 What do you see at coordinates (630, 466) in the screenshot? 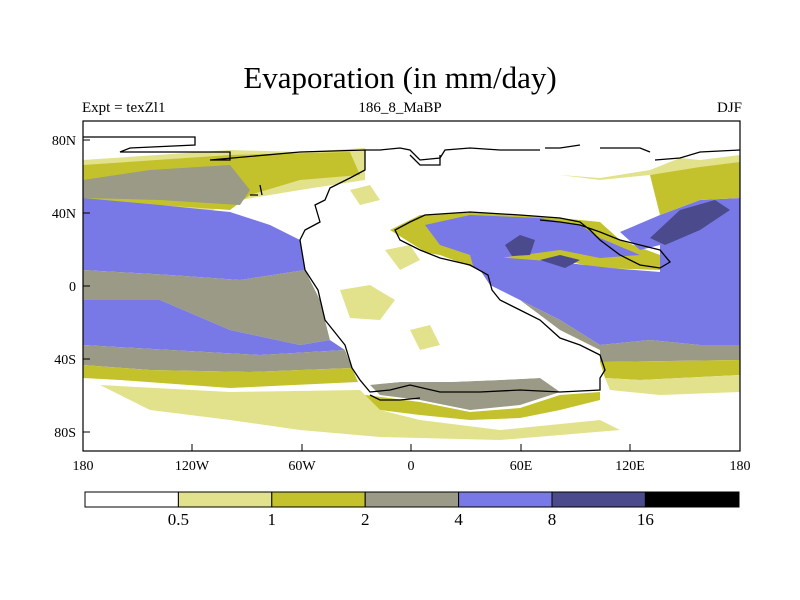
I see `lon-tick-label: 120E` at bounding box center [630, 466].